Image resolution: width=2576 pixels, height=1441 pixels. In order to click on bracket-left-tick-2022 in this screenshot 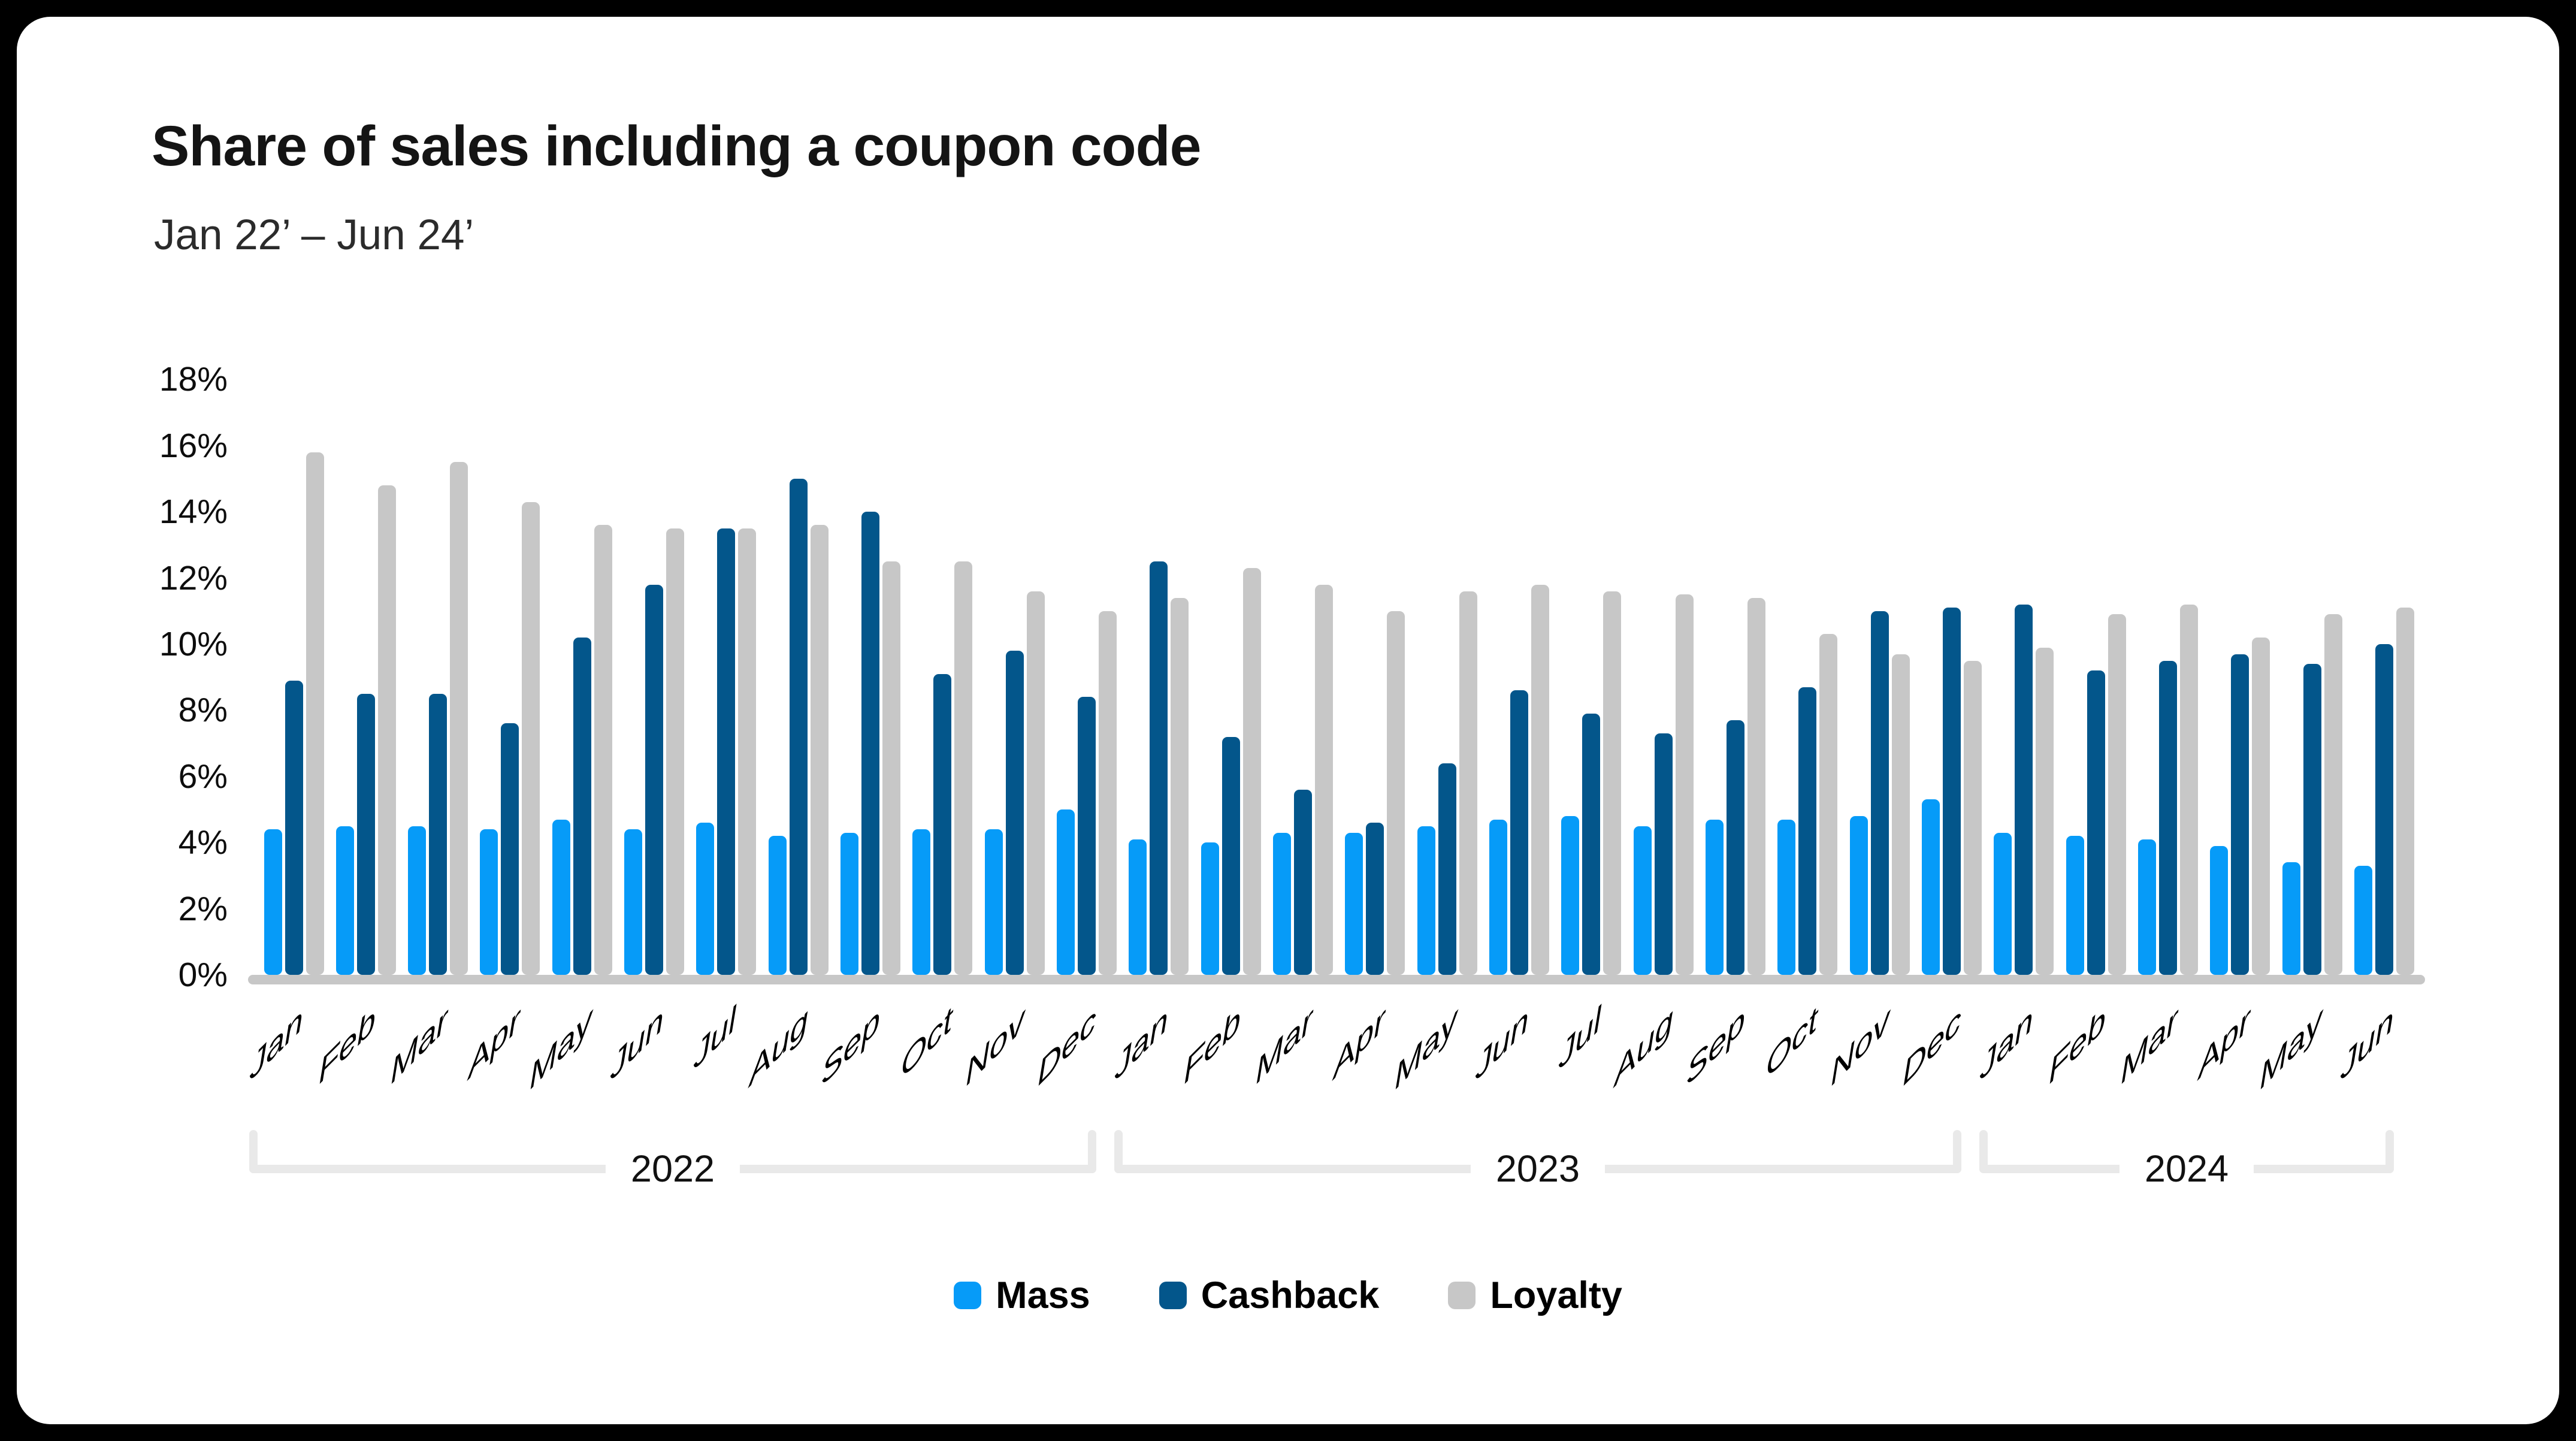, I will do `click(253, 1151)`.